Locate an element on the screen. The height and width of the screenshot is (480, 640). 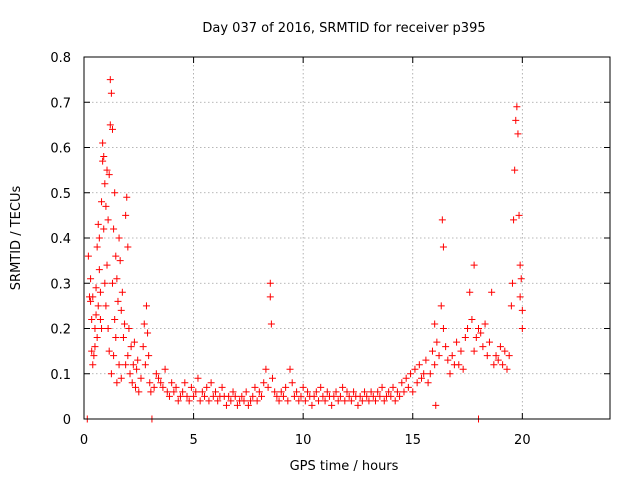
y-tick-label: 0.1 is located at coordinates (60, 375).